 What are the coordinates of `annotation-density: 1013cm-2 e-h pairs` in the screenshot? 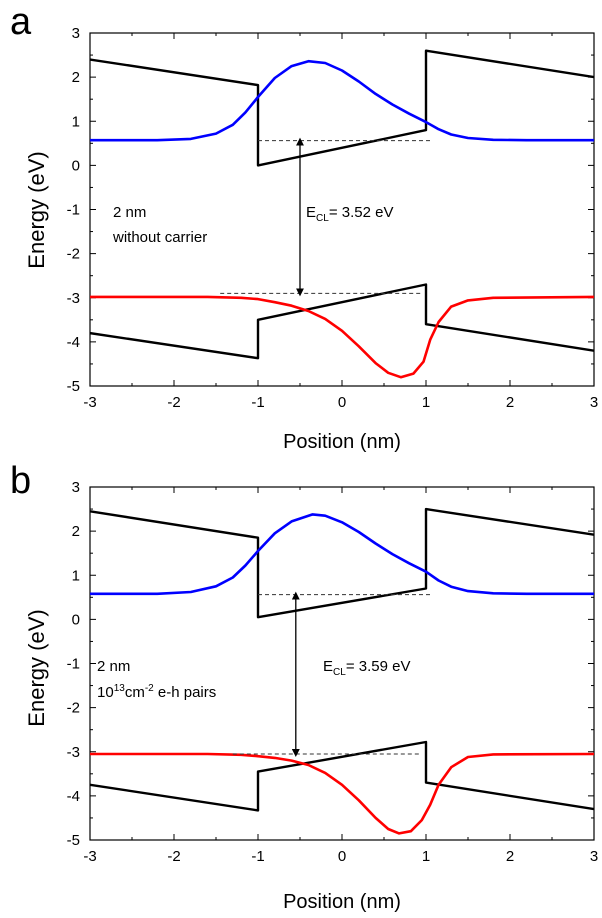 It's located at (156, 692).